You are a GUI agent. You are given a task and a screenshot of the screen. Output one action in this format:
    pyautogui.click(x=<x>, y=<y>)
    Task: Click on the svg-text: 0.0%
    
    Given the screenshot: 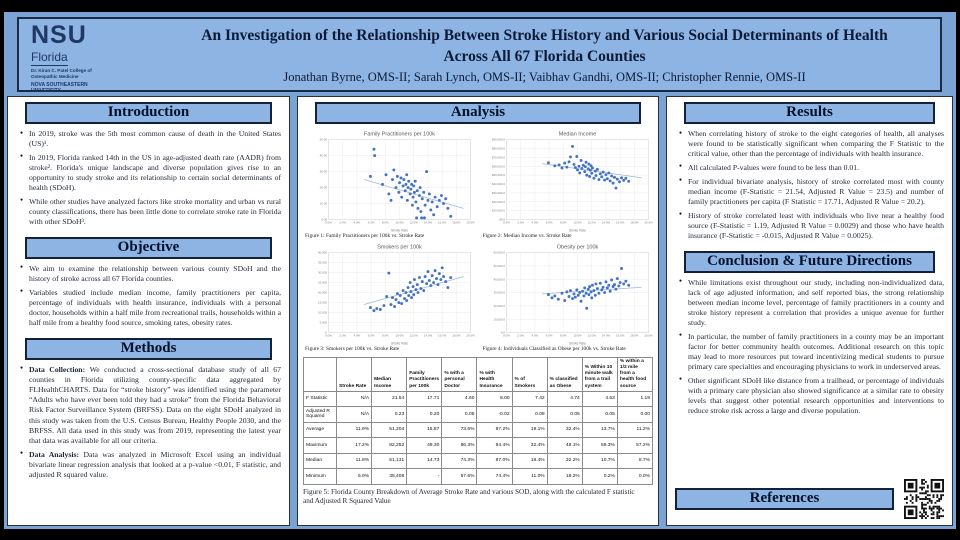 What is the action you would take?
    pyautogui.click(x=506, y=336)
    